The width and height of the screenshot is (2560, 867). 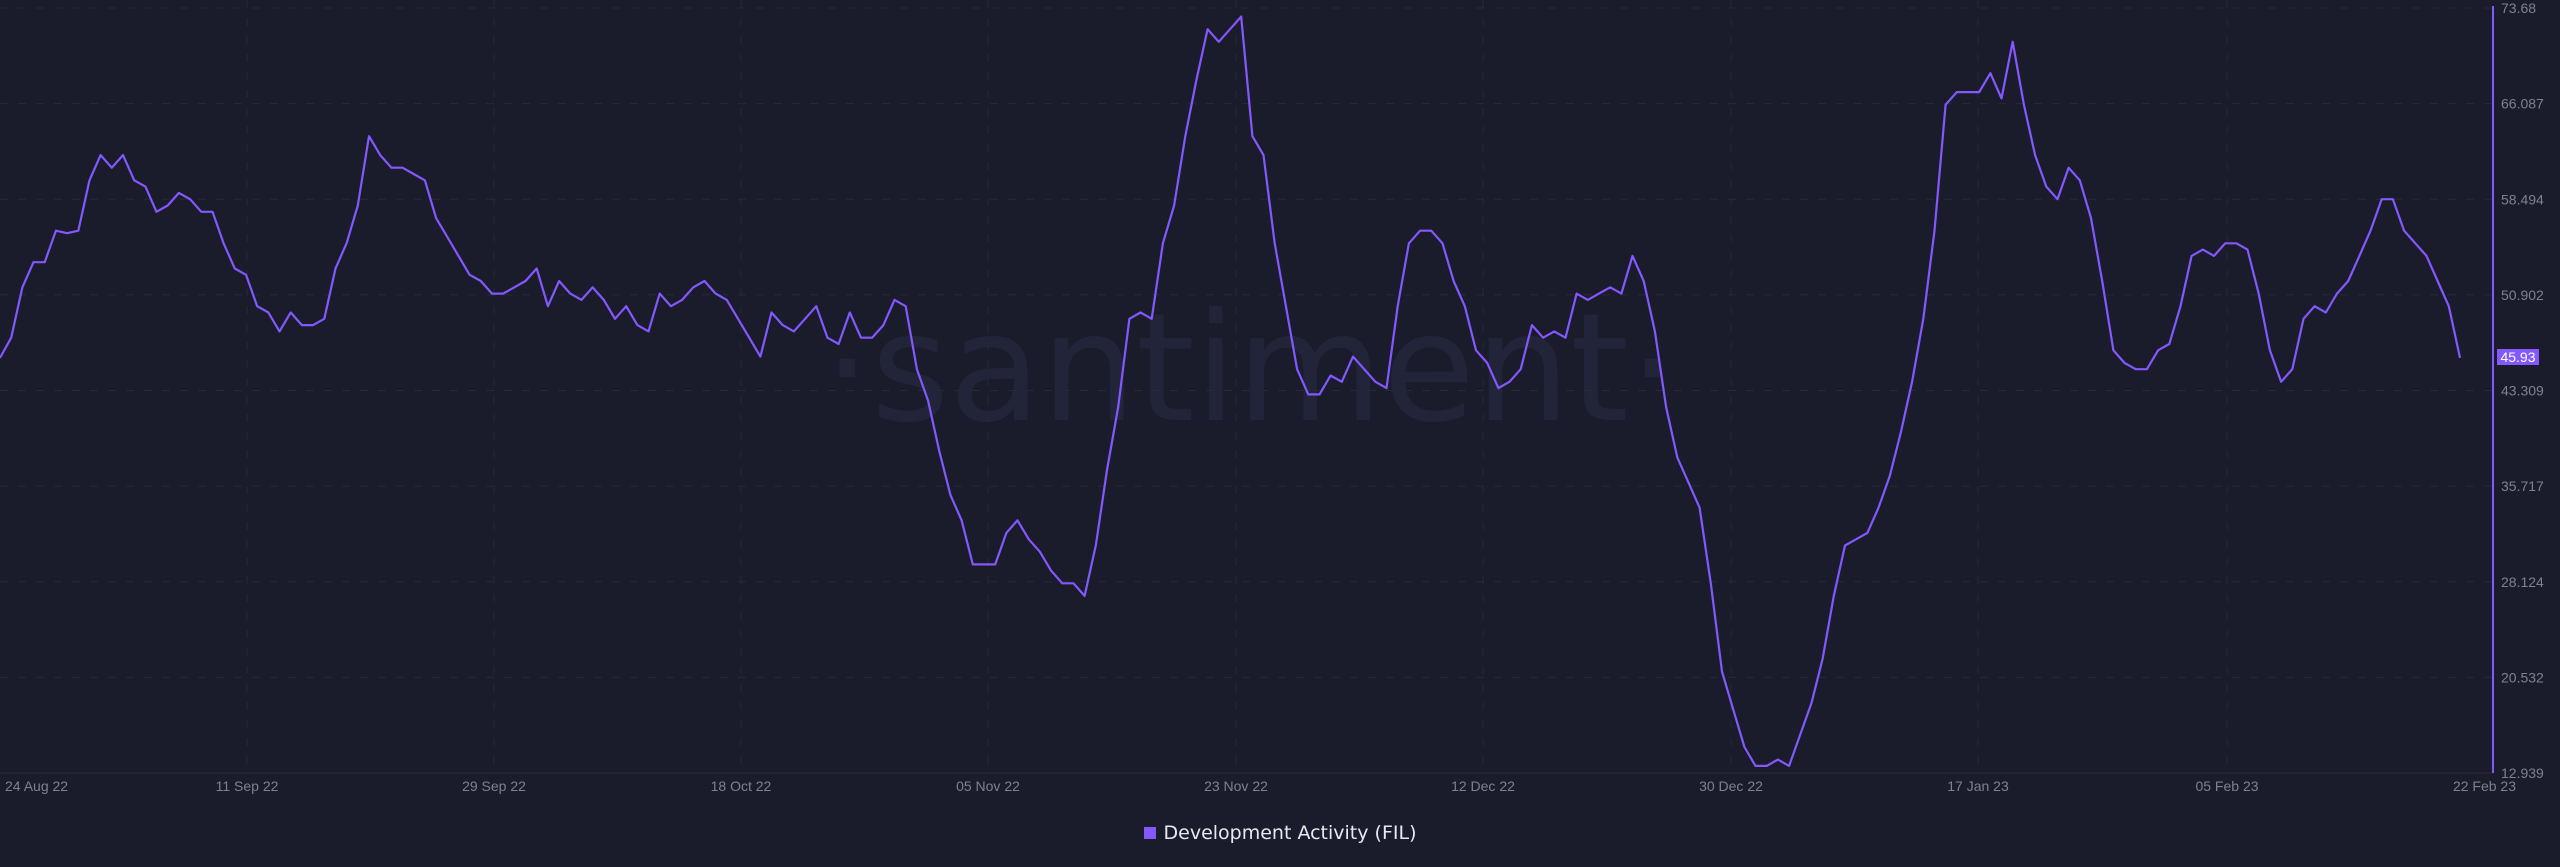 What do you see at coordinates (2226, 786) in the screenshot?
I see `x-tick-label: 05 Feb 23` at bounding box center [2226, 786].